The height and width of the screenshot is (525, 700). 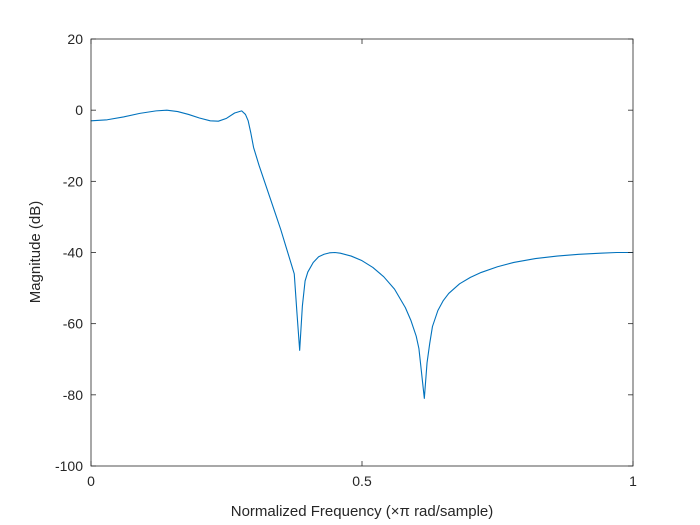 What do you see at coordinates (633, 481) in the screenshot?
I see `x-tick-label: 1` at bounding box center [633, 481].